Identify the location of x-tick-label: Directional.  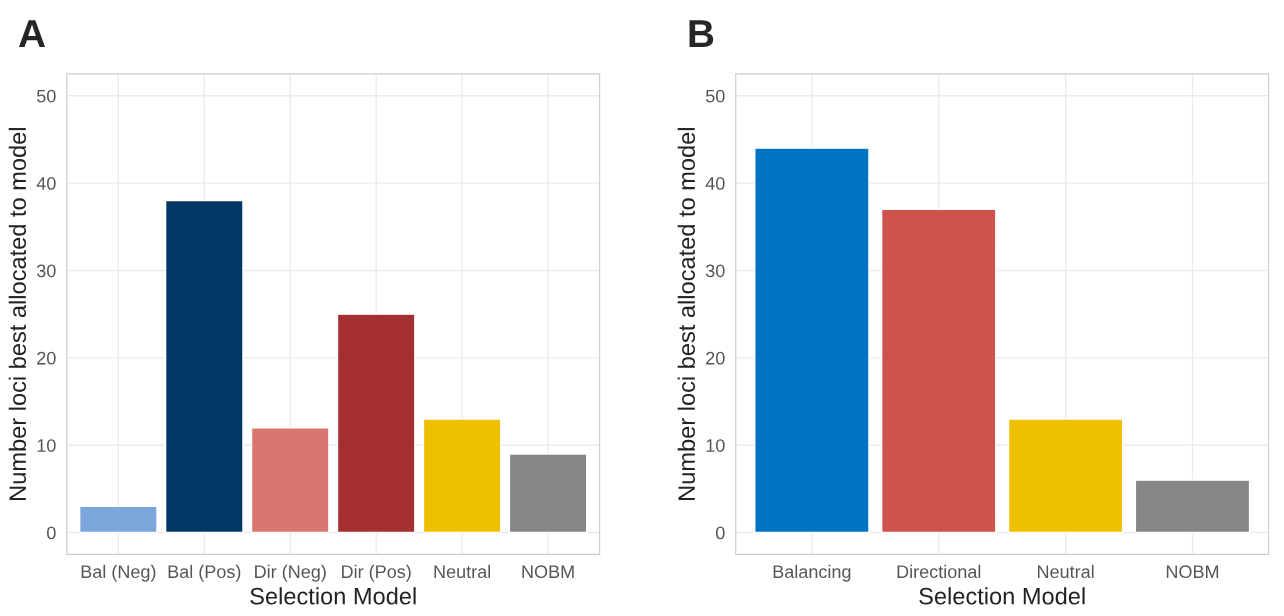
(939, 571).